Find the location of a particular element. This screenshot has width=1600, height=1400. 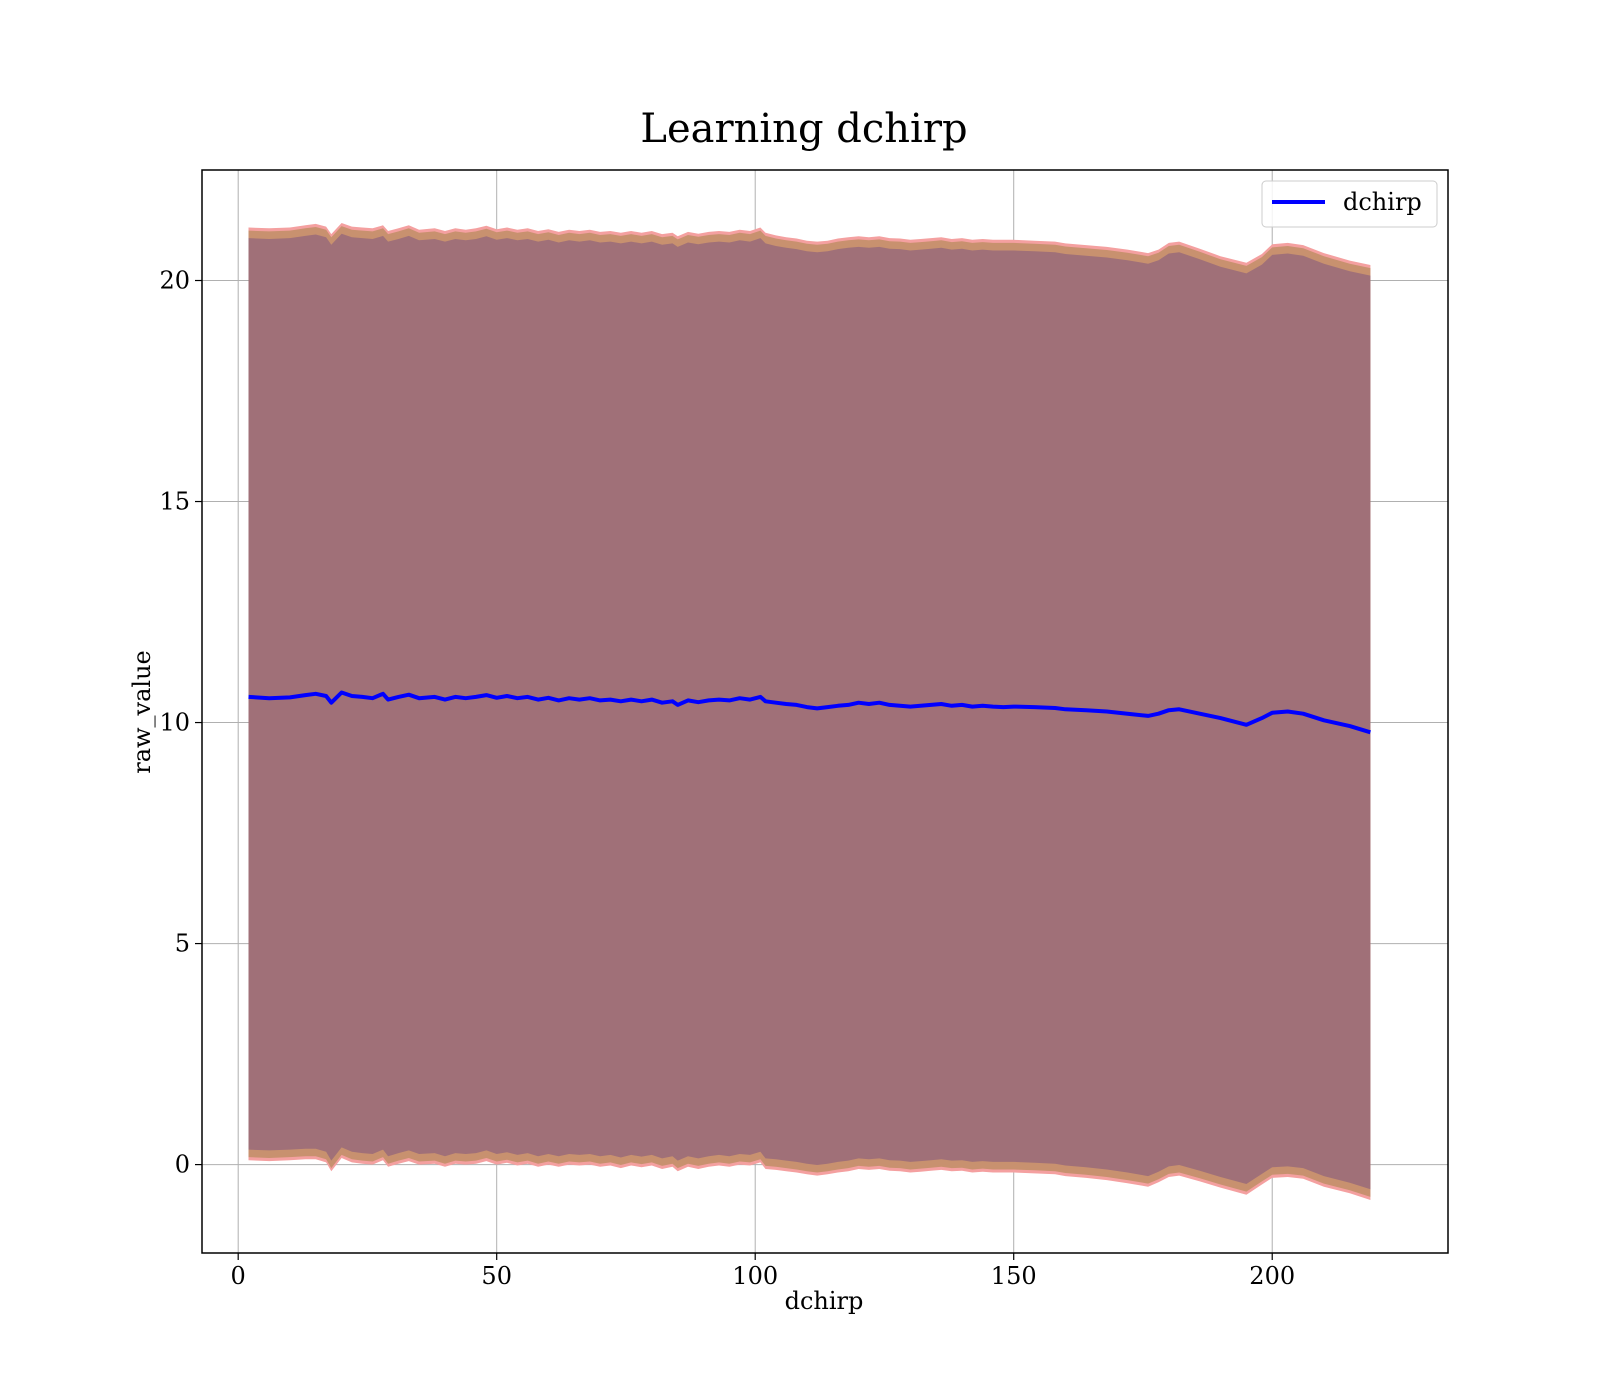

series-lines is located at coordinates (809, 712).